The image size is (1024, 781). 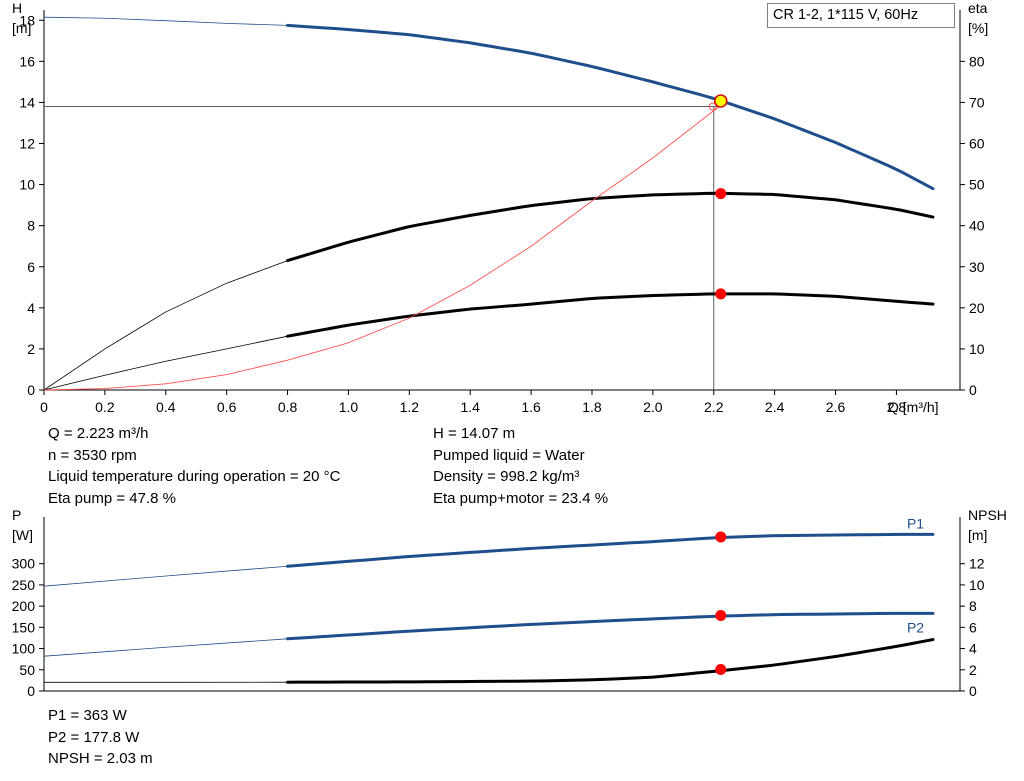 I want to click on y-left-tick-label: 10, so click(x=27, y=185).